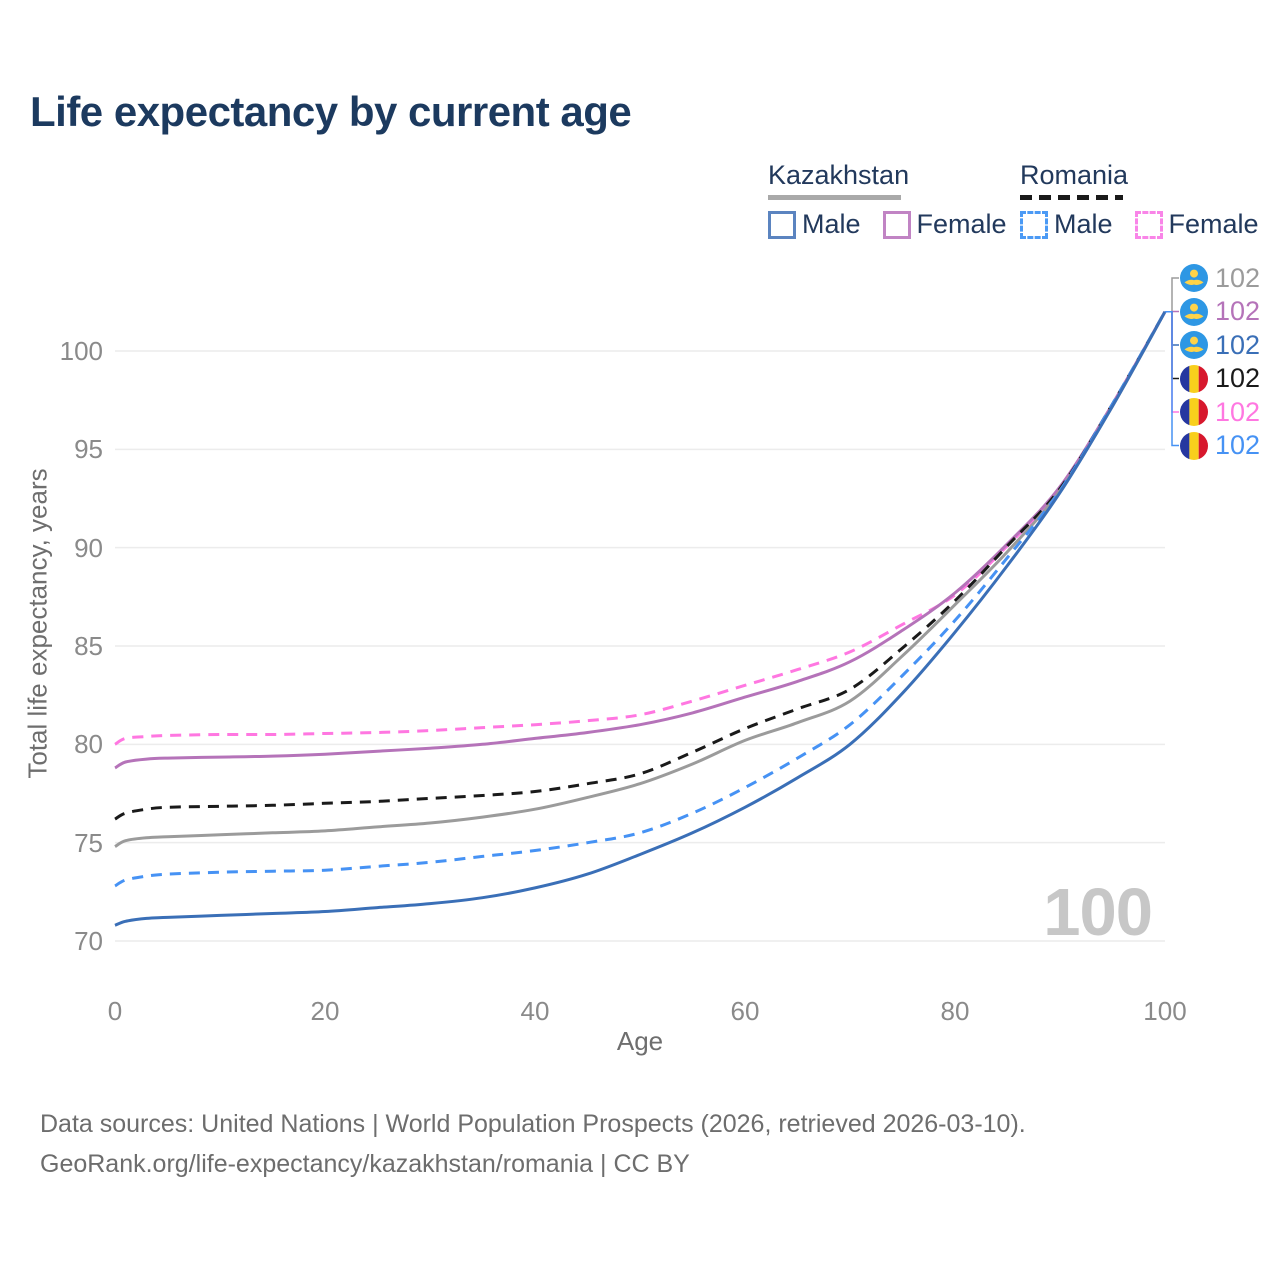  I want to click on y-tick-label: 85, so click(88, 646).